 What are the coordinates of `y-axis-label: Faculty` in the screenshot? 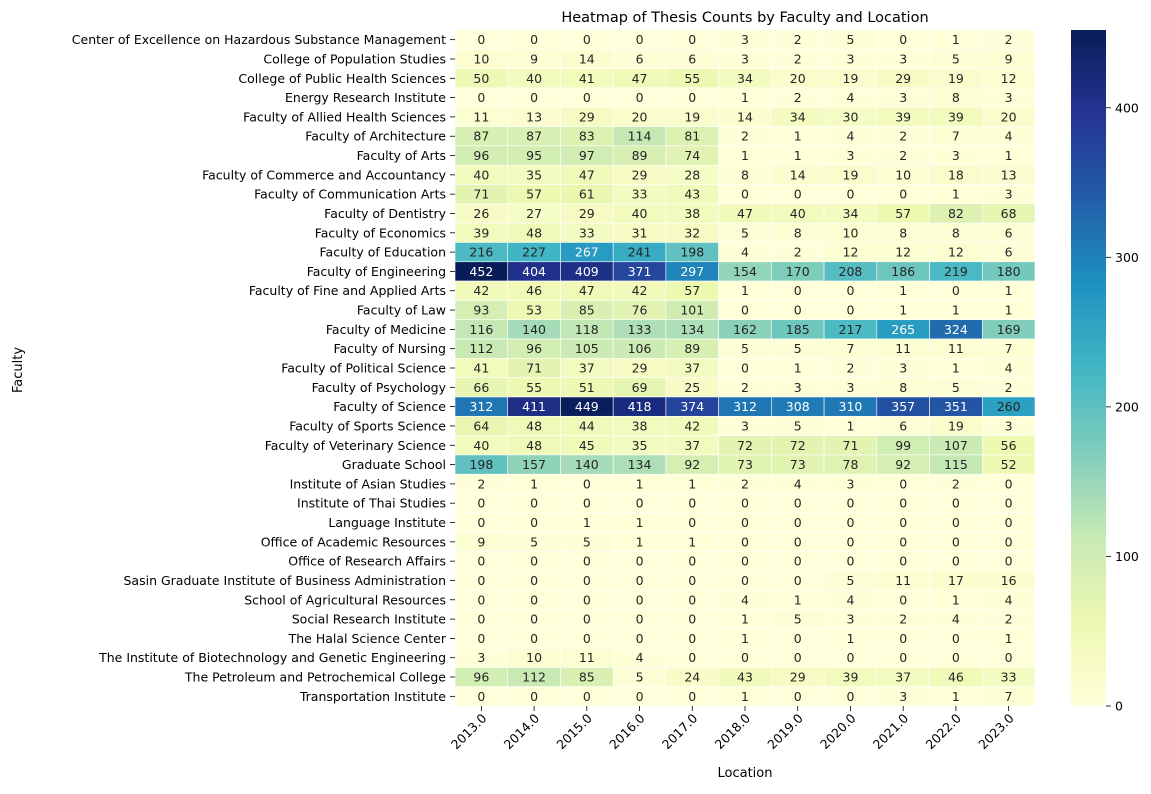 It's located at (18, 370).